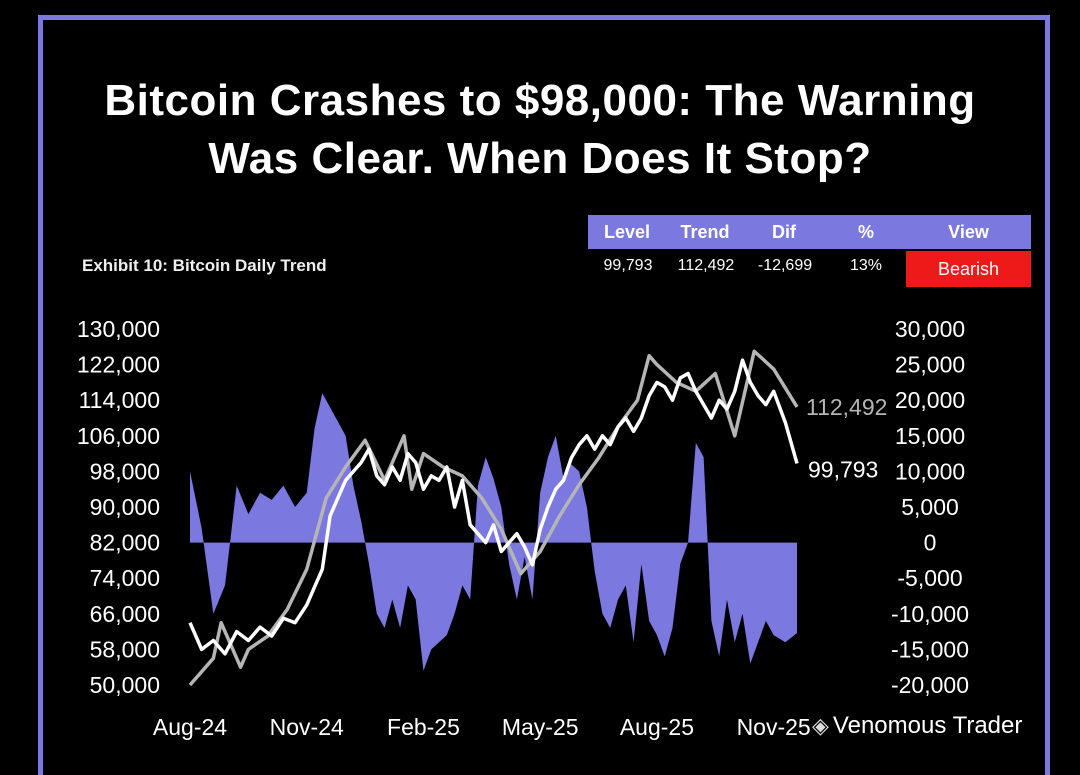  What do you see at coordinates (843, 469) in the screenshot?
I see `level-end-label: 99,793` at bounding box center [843, 469].